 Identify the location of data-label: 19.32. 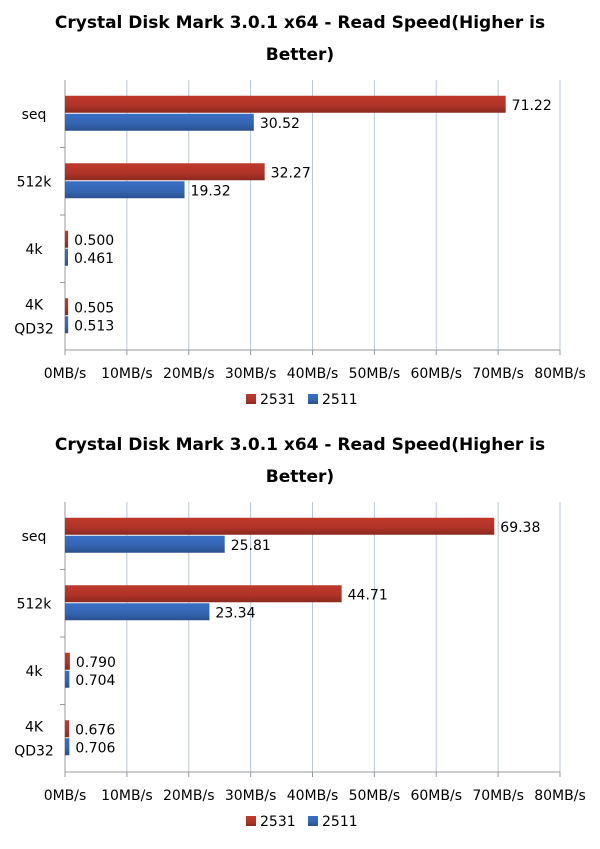
(211, 191).